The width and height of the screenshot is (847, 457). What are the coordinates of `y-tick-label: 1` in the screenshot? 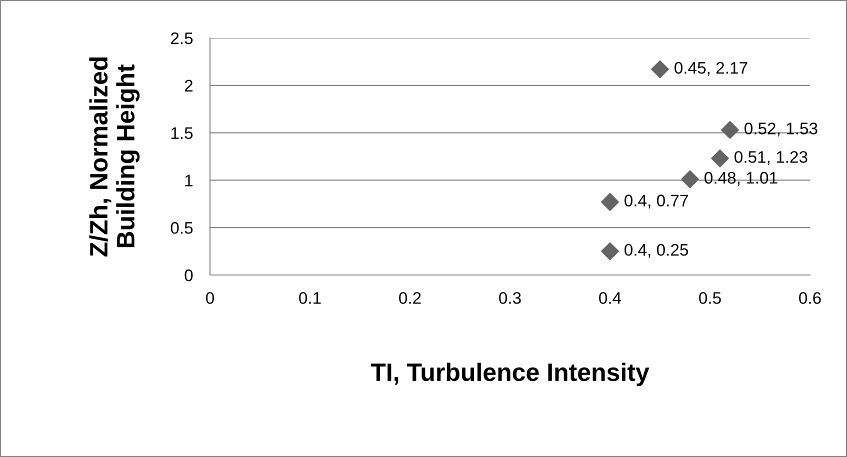 It's located at (189, 180).